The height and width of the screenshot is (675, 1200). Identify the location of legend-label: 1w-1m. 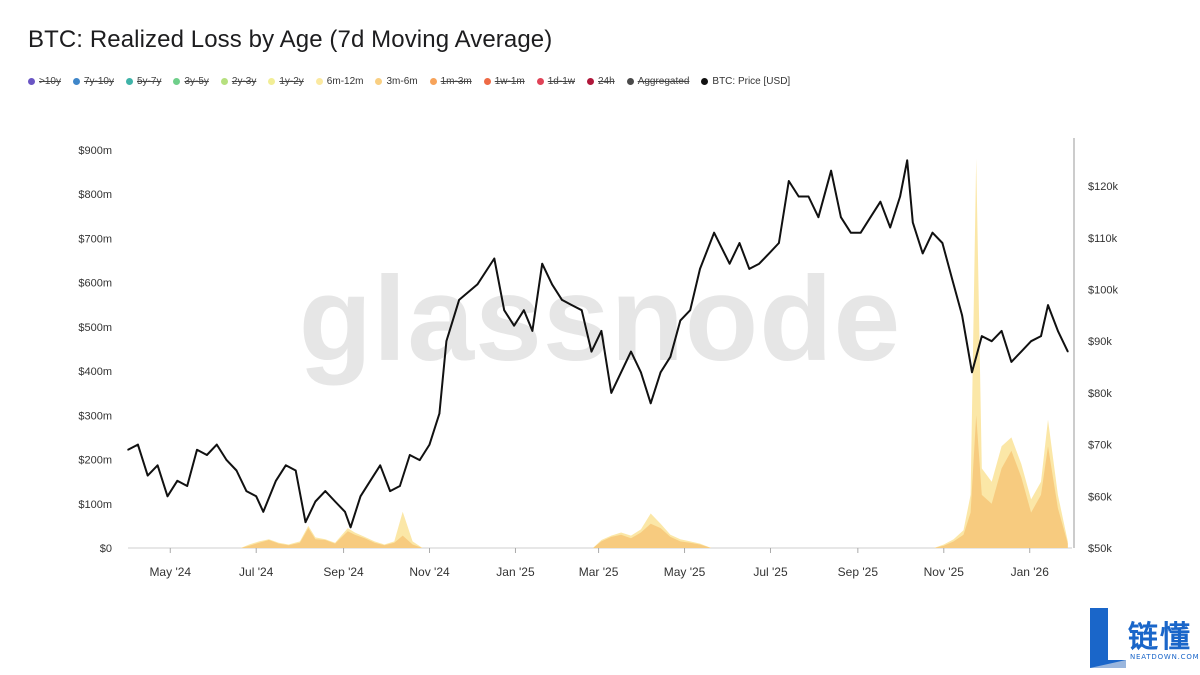
(509, 81).